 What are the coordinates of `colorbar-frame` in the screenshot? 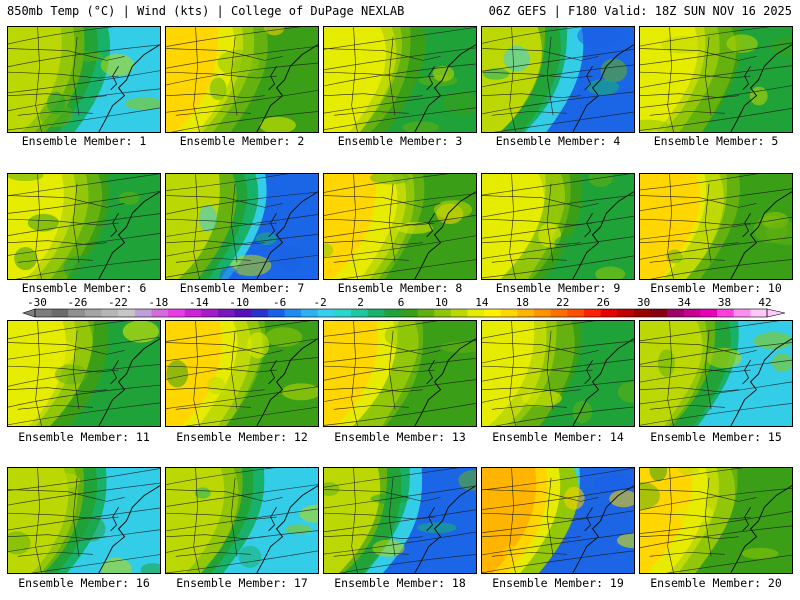 It's located at (401, 313).